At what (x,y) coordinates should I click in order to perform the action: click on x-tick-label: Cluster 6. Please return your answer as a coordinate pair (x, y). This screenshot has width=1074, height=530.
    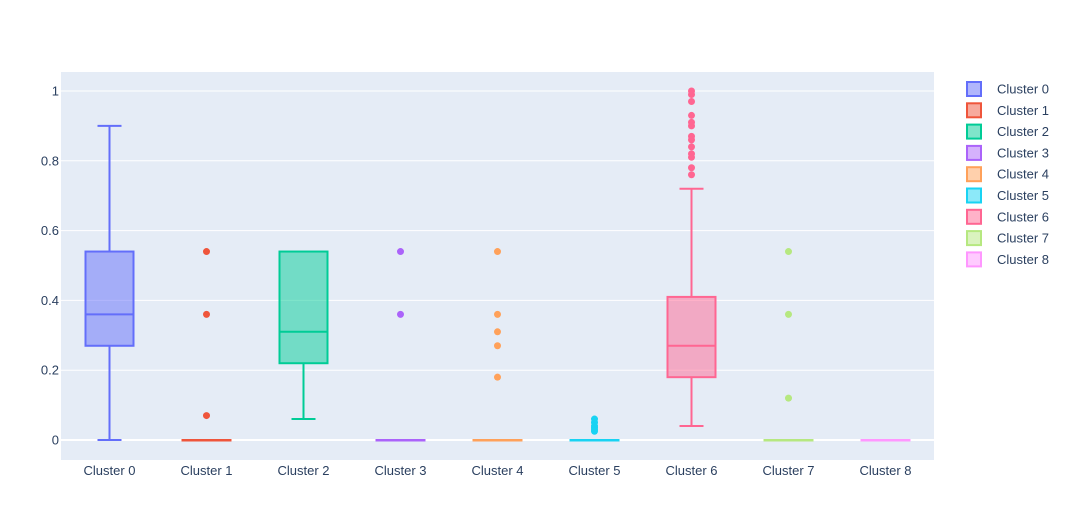
    Looking at the image, I should click on (691, 470).